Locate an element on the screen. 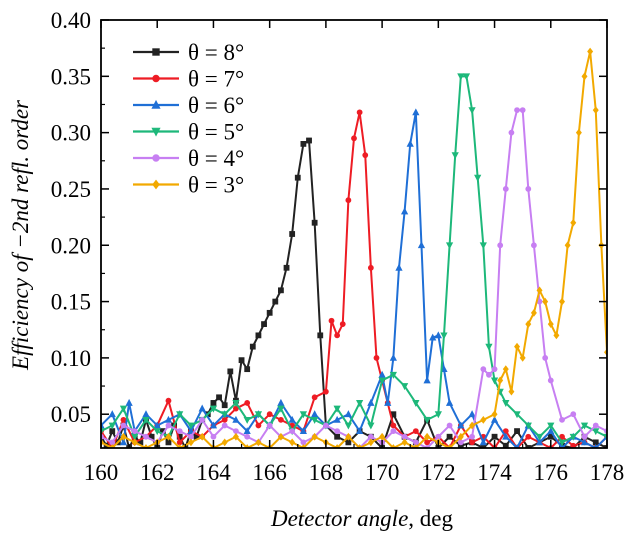 The image size is (629, 537). x-tick-label: 170 is located at coordinates (382, 472).